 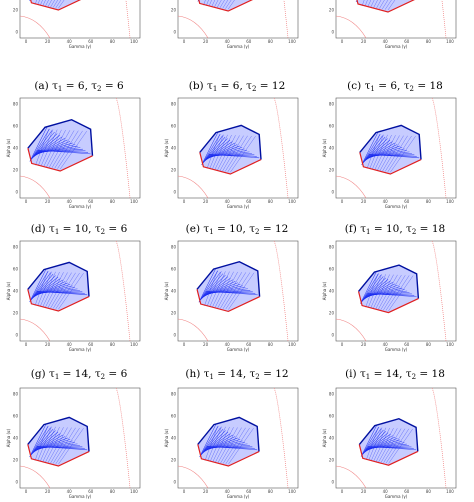 What do you see at coordinates (237, 374) in the screenshot?
I see `caption-h: (h) τ1 = 14, τ2 = 12` at bounding box center [237, 374].